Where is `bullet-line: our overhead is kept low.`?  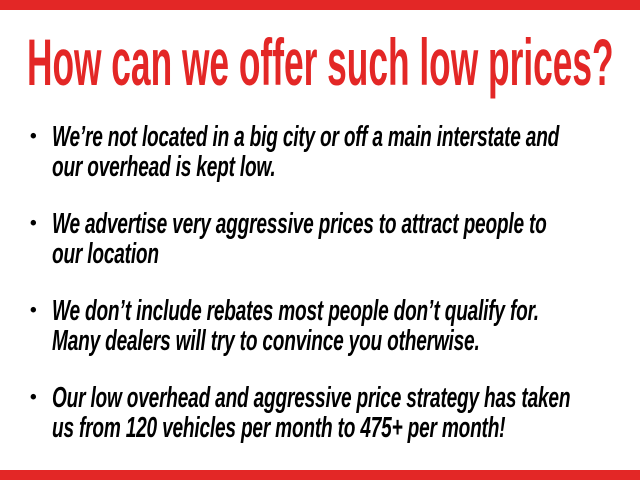
bullet-line: our overhead is kept low. is located at coordinates (164, 167).